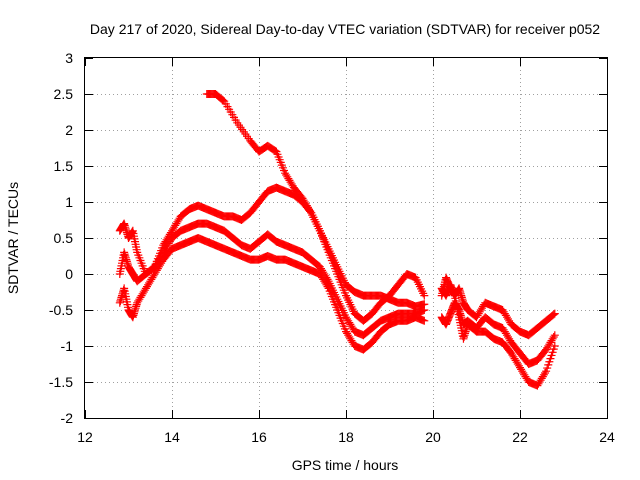 Image resolution: width=640 pixels, height=480 pixels. I want to click on x-tick-label: 16, so click(259, 437).